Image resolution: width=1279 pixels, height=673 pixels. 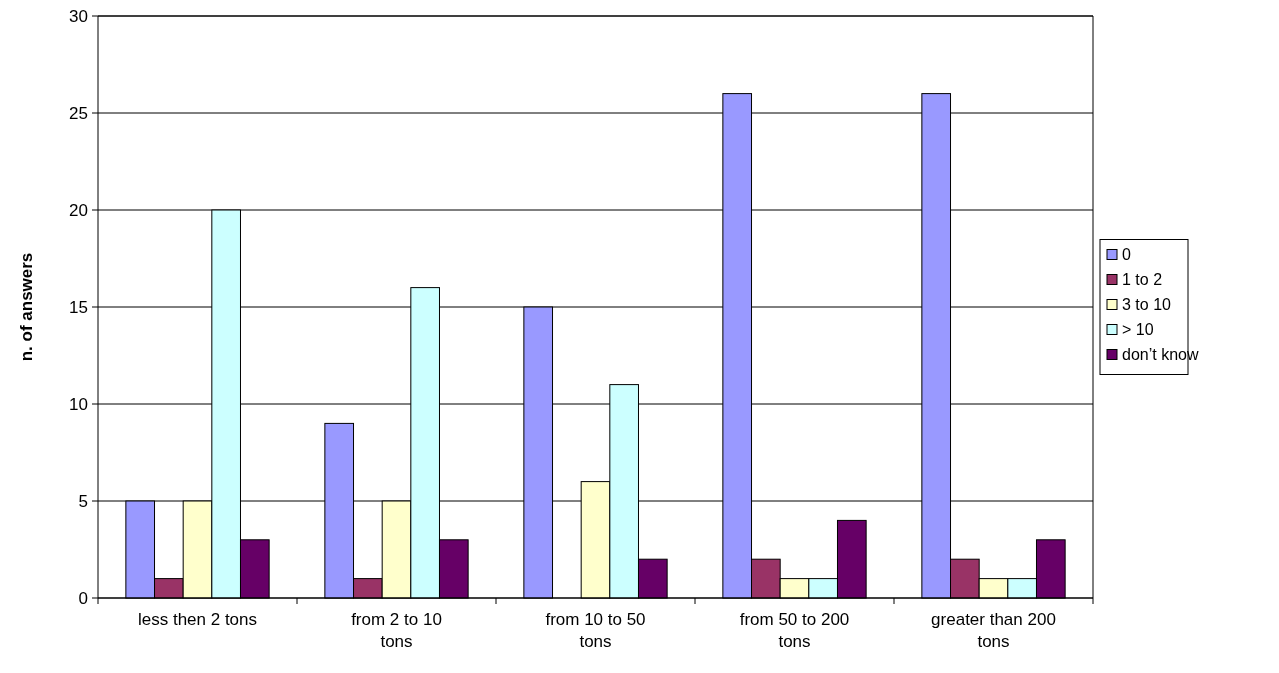 I want to click on legend-label: 3 to 10, so click(x=1147, y=305).